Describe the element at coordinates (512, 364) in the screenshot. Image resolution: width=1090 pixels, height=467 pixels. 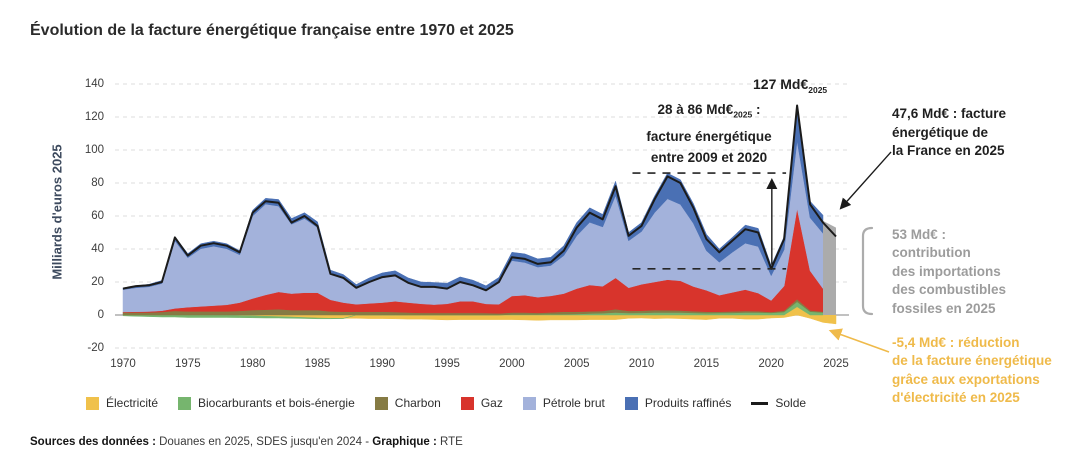
I see `x-tick-2000: 2000` at that location.